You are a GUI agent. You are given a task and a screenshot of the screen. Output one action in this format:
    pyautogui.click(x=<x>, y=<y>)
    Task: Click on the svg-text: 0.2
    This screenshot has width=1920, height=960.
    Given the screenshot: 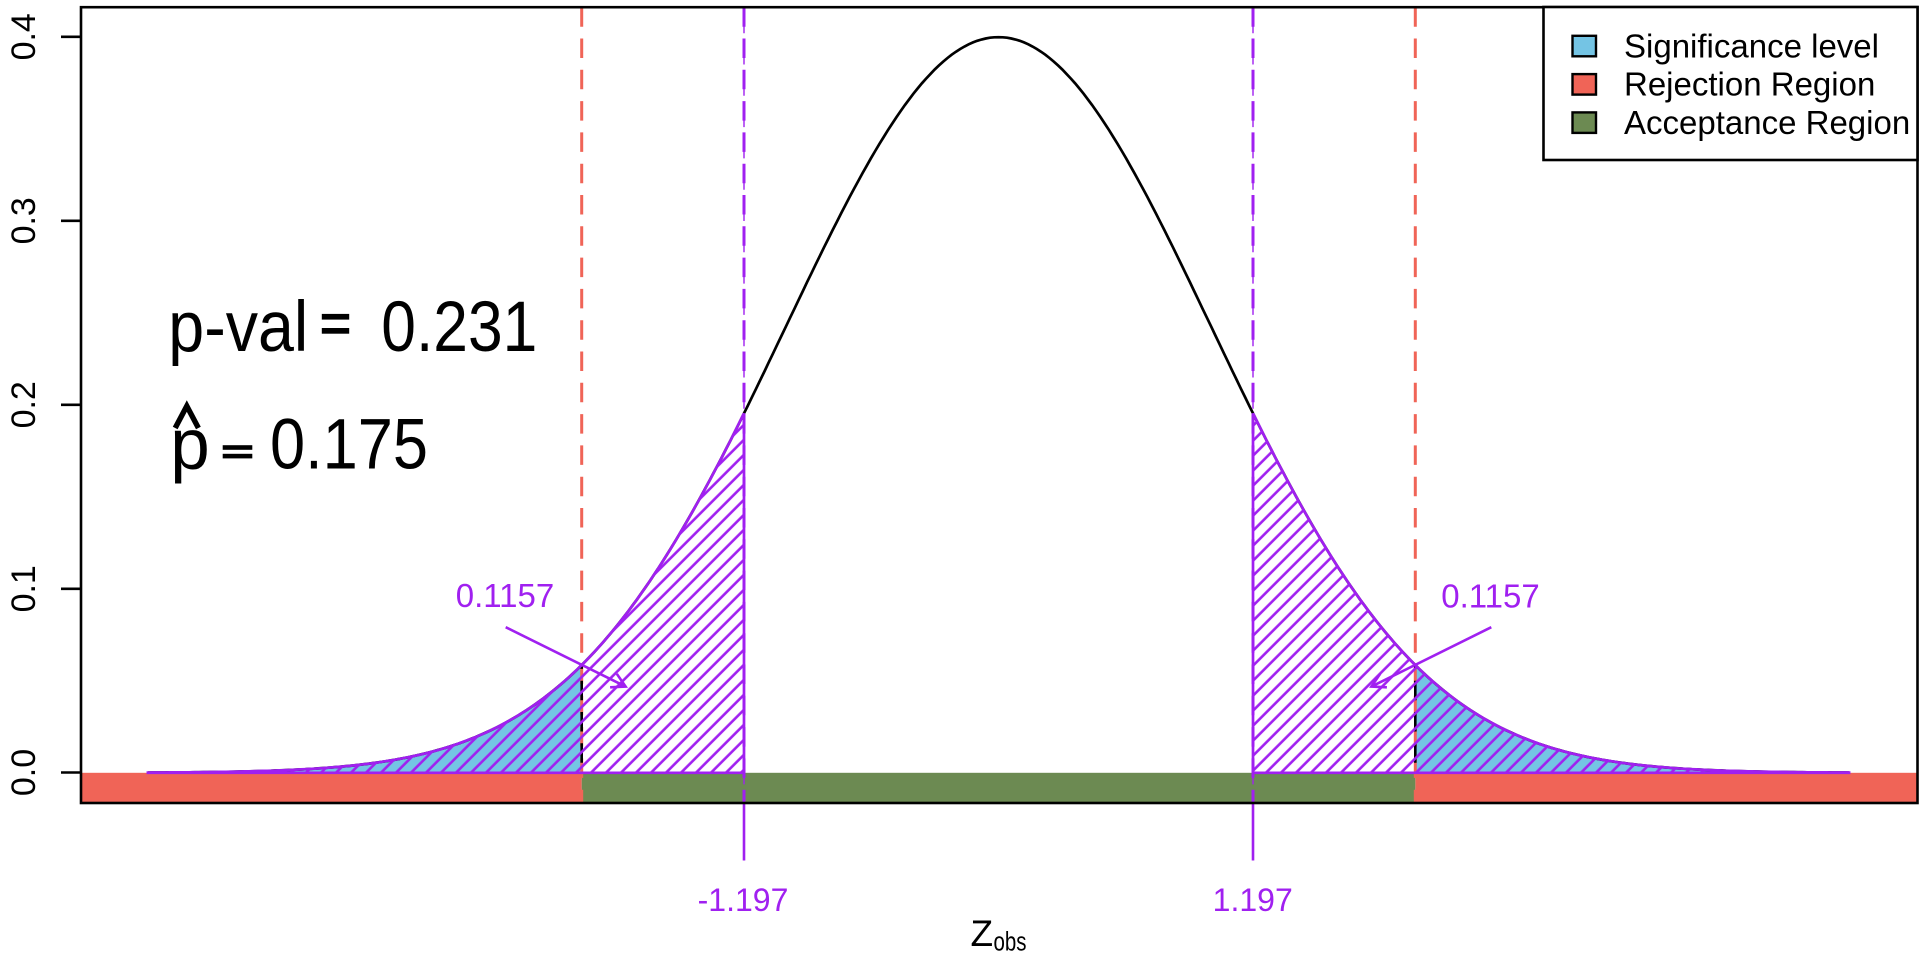 What is the action you would take?
    pyautogui.click(x=24, y=404)
    